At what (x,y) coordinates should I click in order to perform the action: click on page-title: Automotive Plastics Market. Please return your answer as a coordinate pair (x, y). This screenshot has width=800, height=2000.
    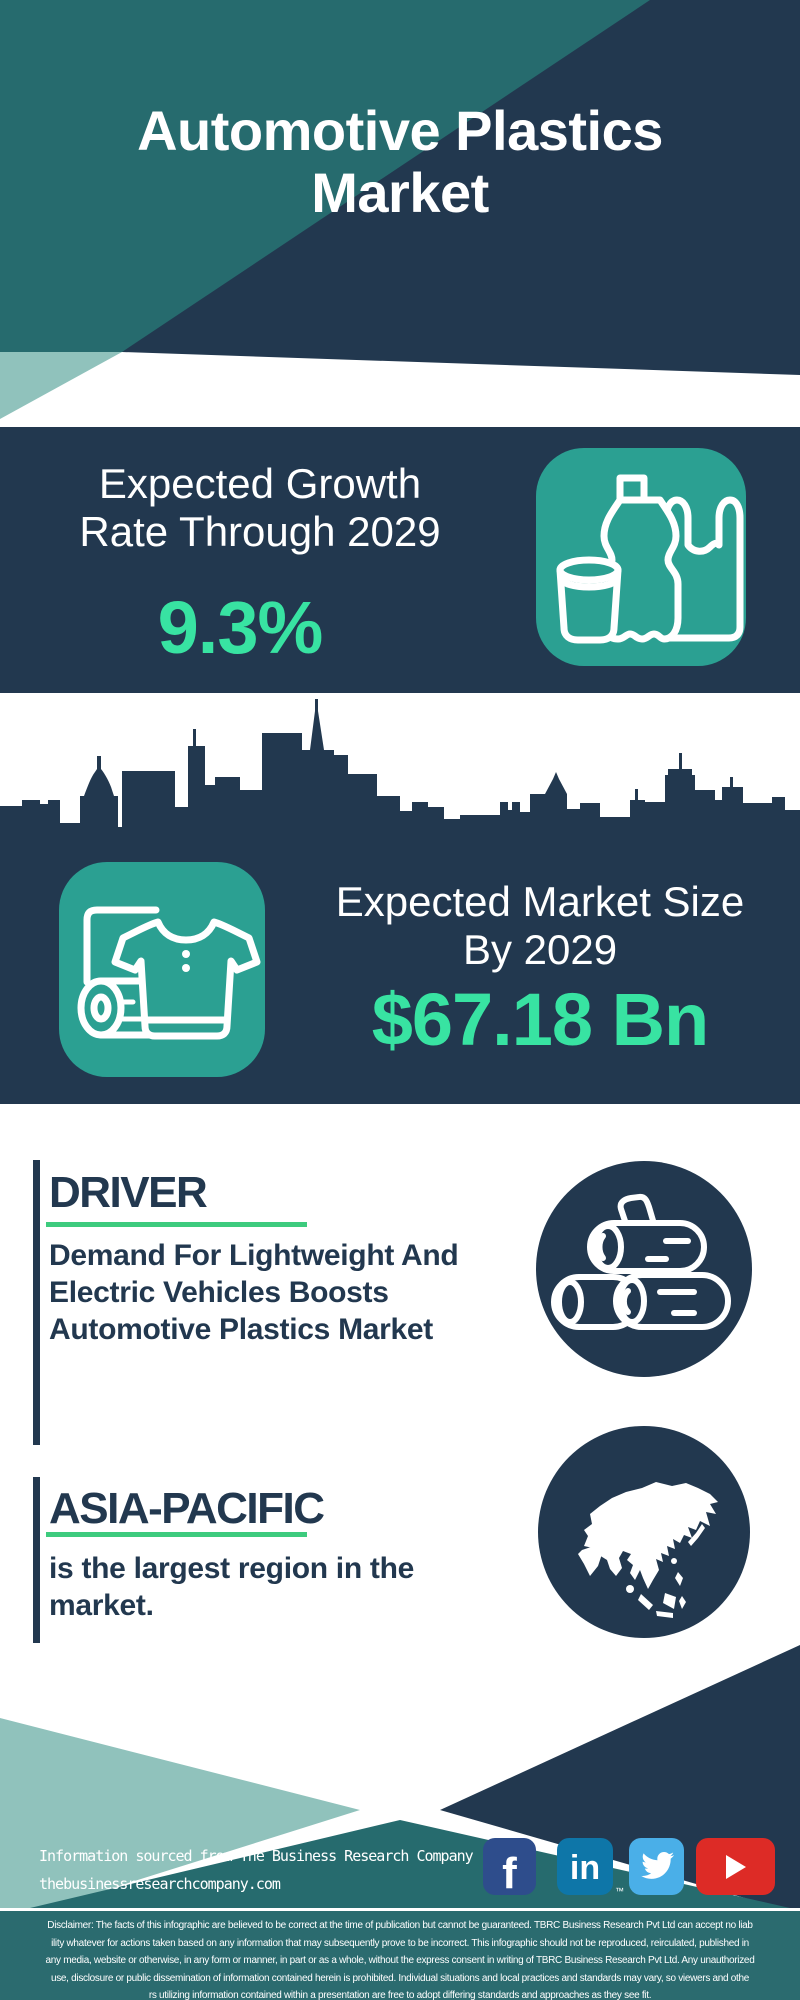
    Looking at the image, I should click on (400, 162).